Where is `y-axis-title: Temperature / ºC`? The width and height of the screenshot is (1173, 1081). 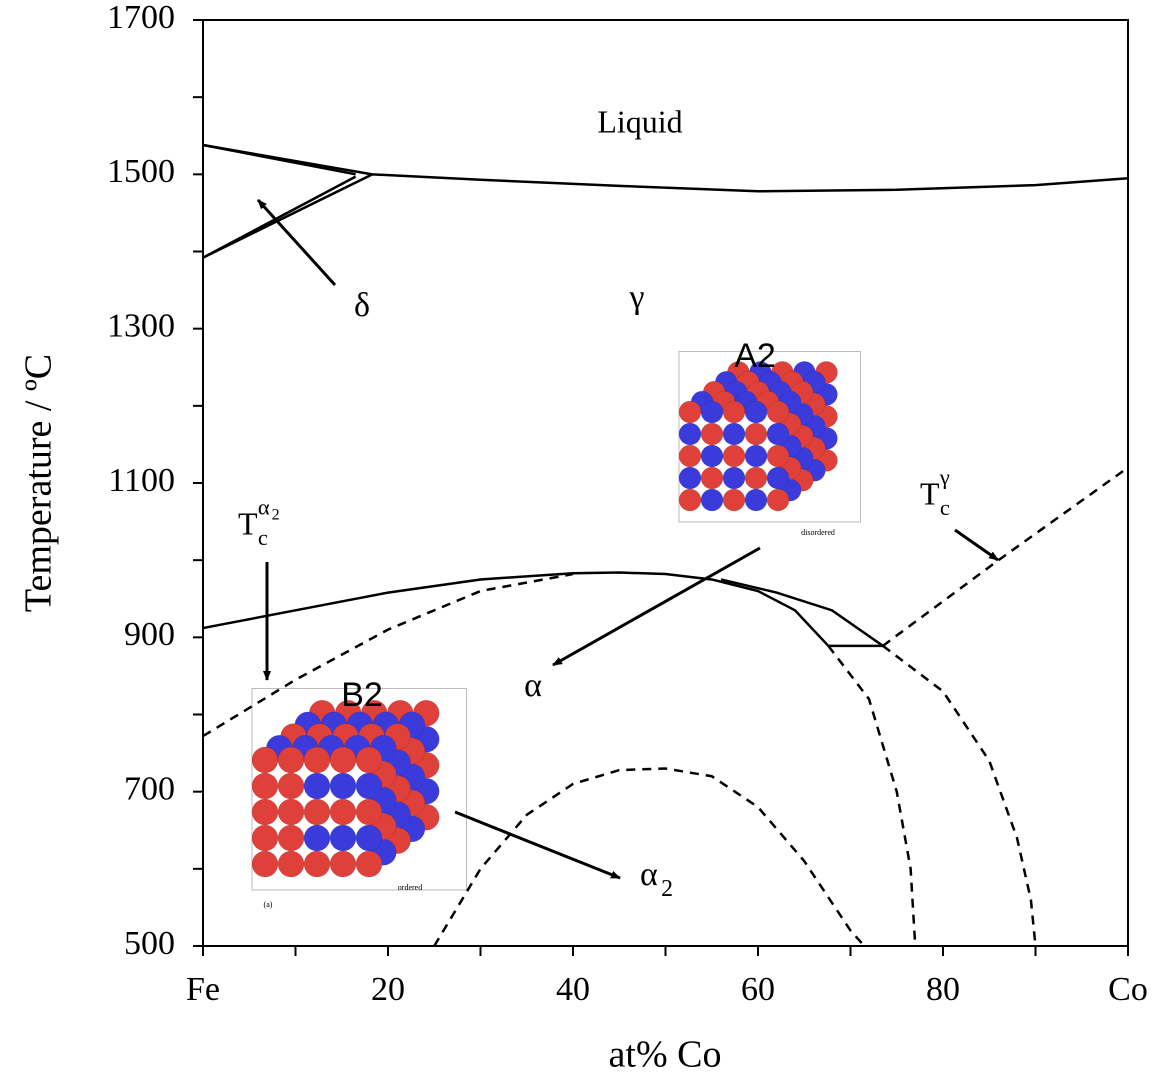 y-axis-title: Temperature / ºC is located at coordinates (39, 483).